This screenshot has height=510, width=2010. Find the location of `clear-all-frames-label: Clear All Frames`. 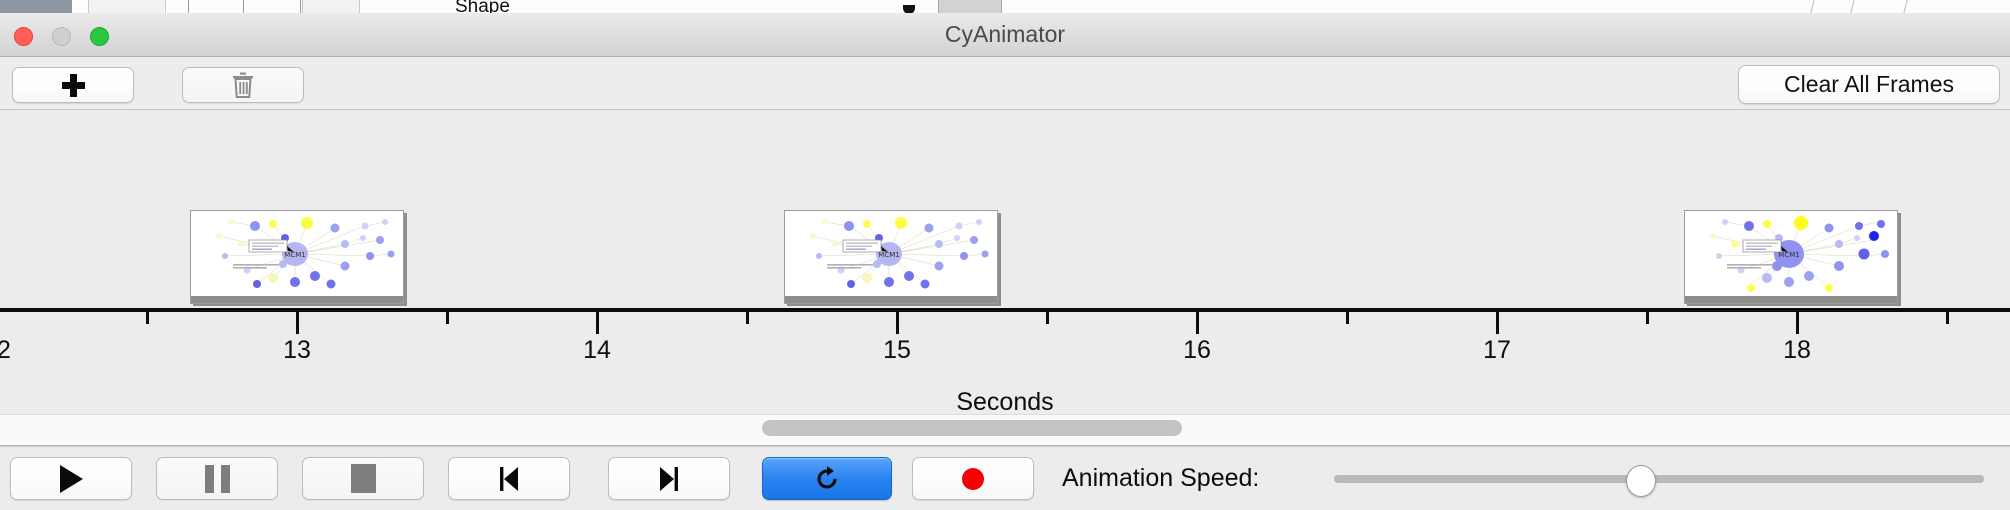

clear-all-frames-label: Clear All Frames is located at coordinates (1869, 84).